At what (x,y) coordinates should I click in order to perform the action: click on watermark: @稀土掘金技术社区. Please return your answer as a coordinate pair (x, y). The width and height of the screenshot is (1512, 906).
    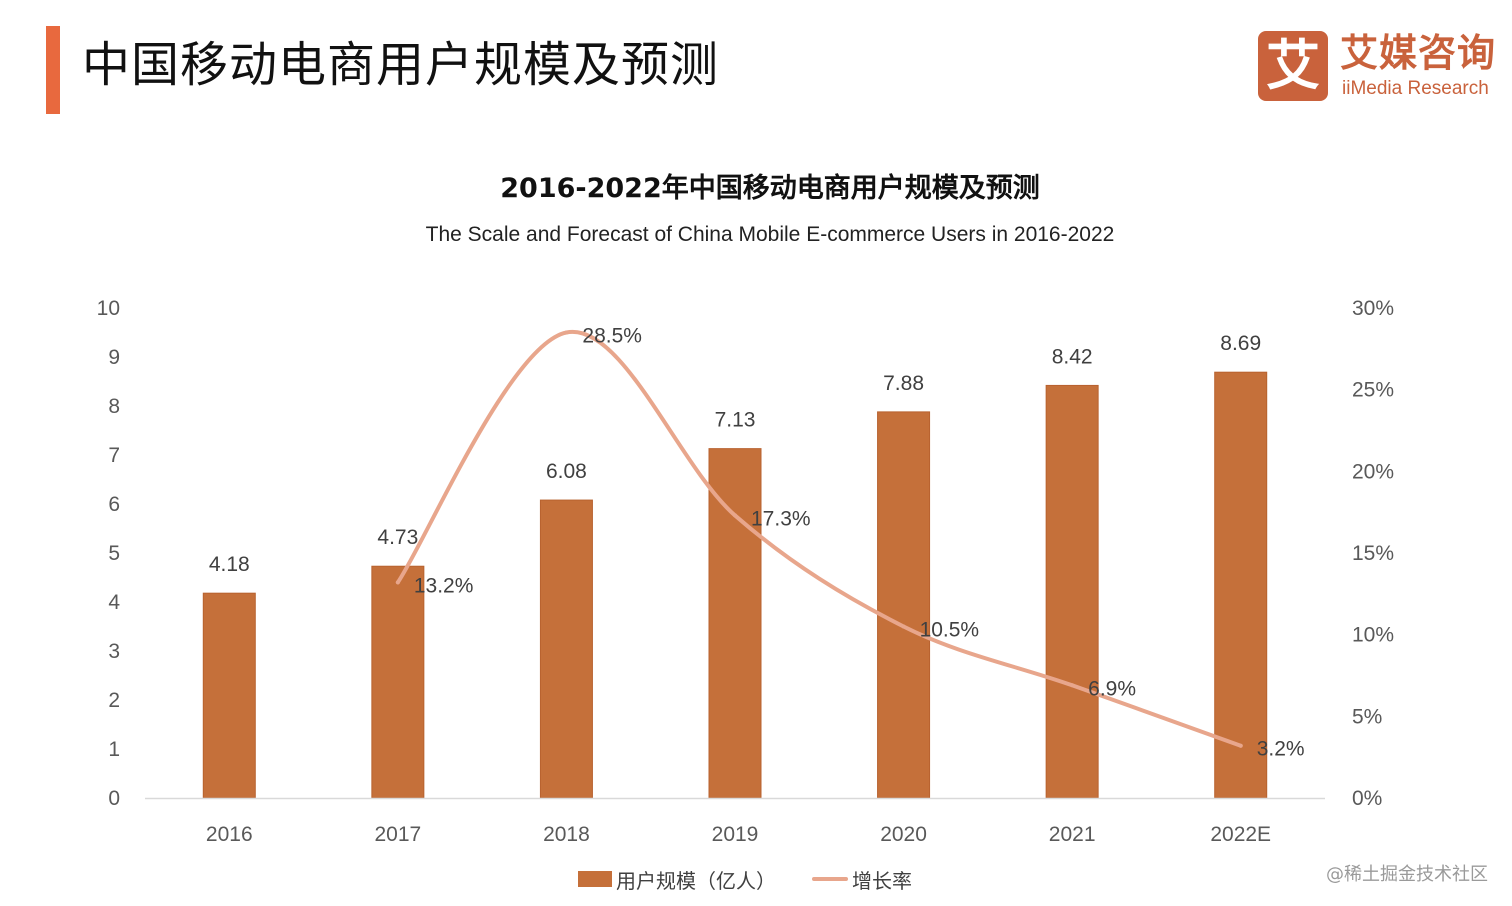
    Looking at the image, I should click on (1407, 874).